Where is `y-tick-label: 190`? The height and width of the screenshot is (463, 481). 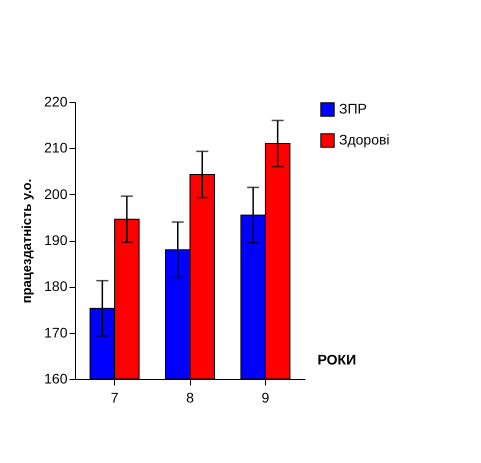 y-tick-label: 190 is located at coordinates (56, 240).